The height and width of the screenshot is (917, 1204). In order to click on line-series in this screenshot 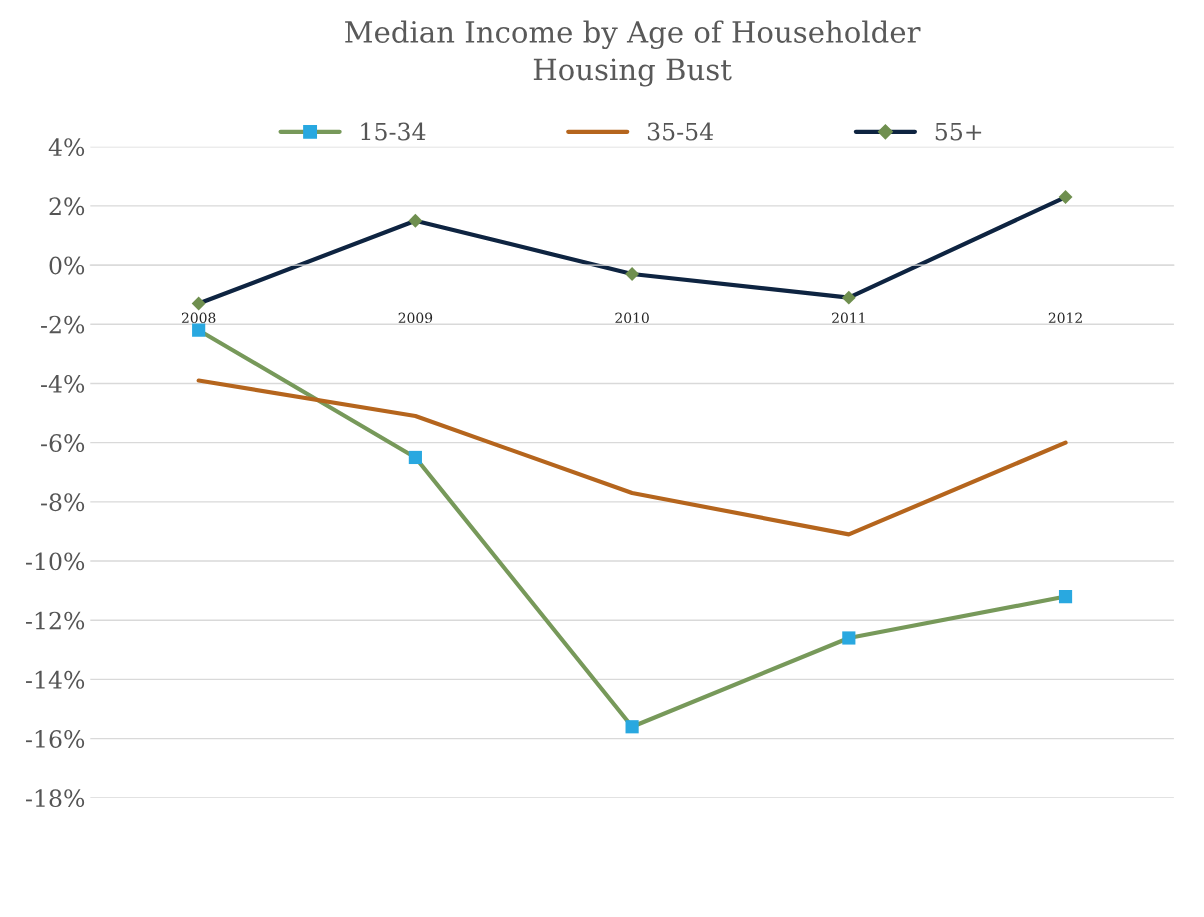, I will do `click(632, 457)`.